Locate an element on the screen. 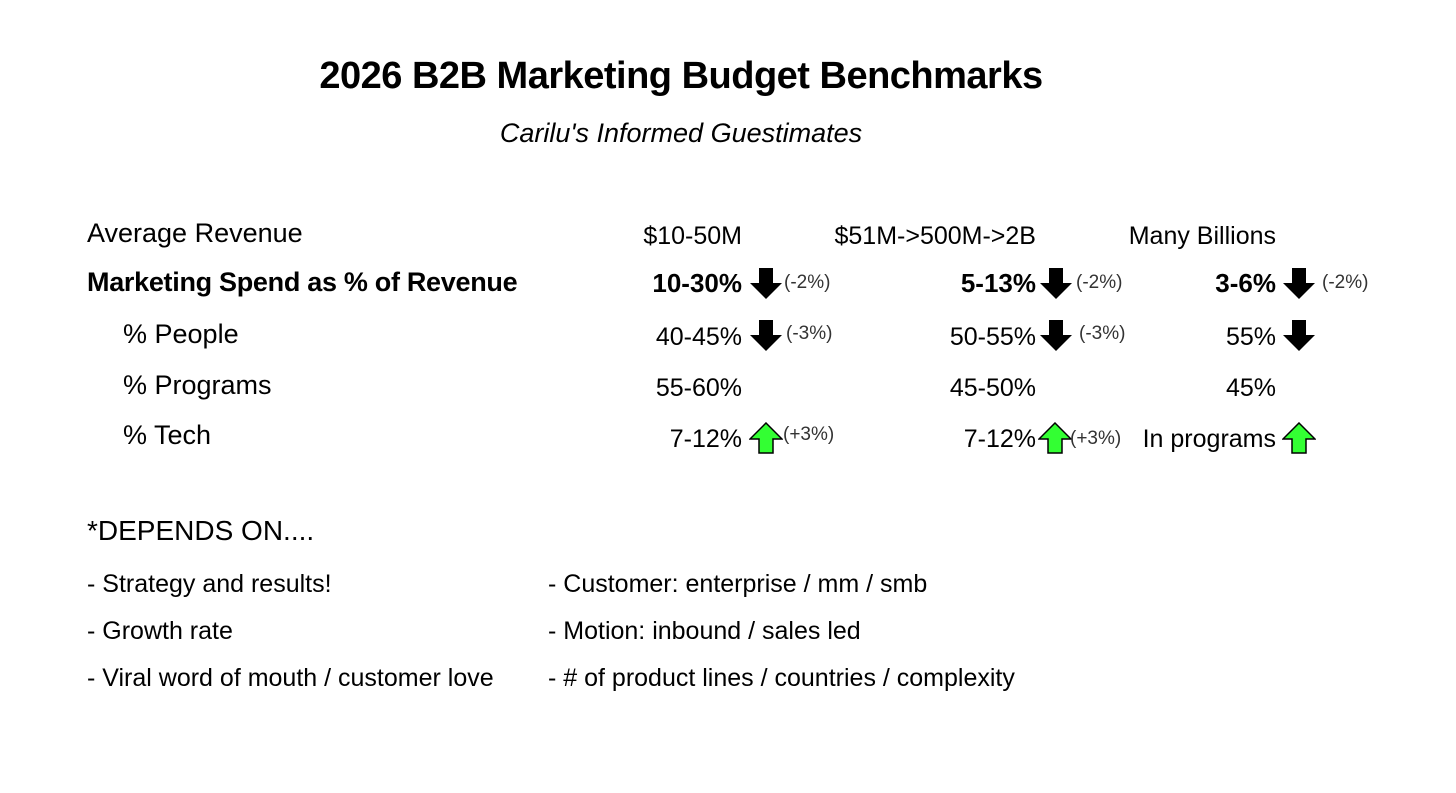  people-col3: 55% is located at coordinates (1250, 337).